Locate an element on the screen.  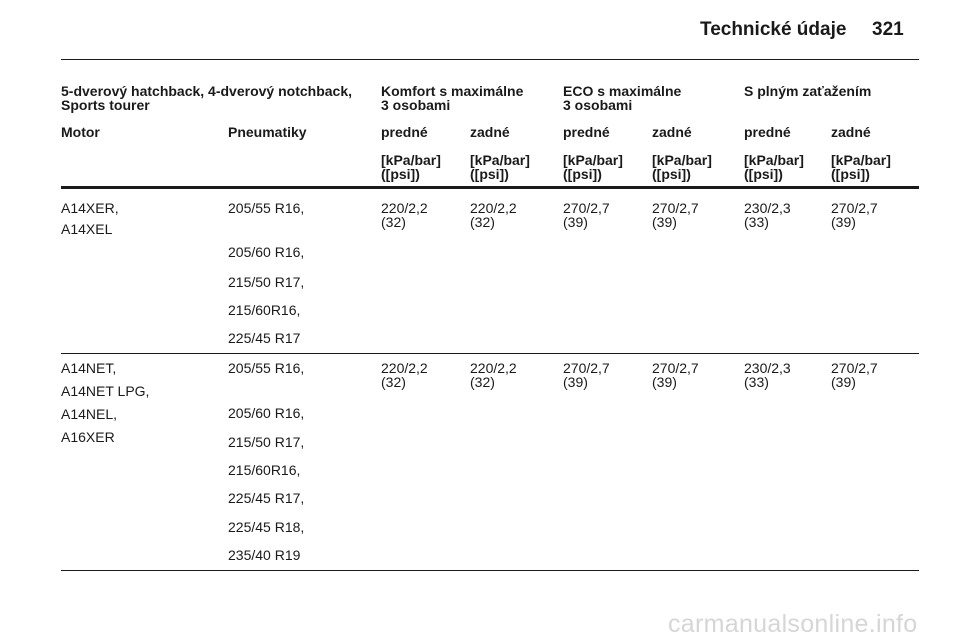
group-header-eco: ECO s maximálne 3 osobami is located at coordinates (622, 98).